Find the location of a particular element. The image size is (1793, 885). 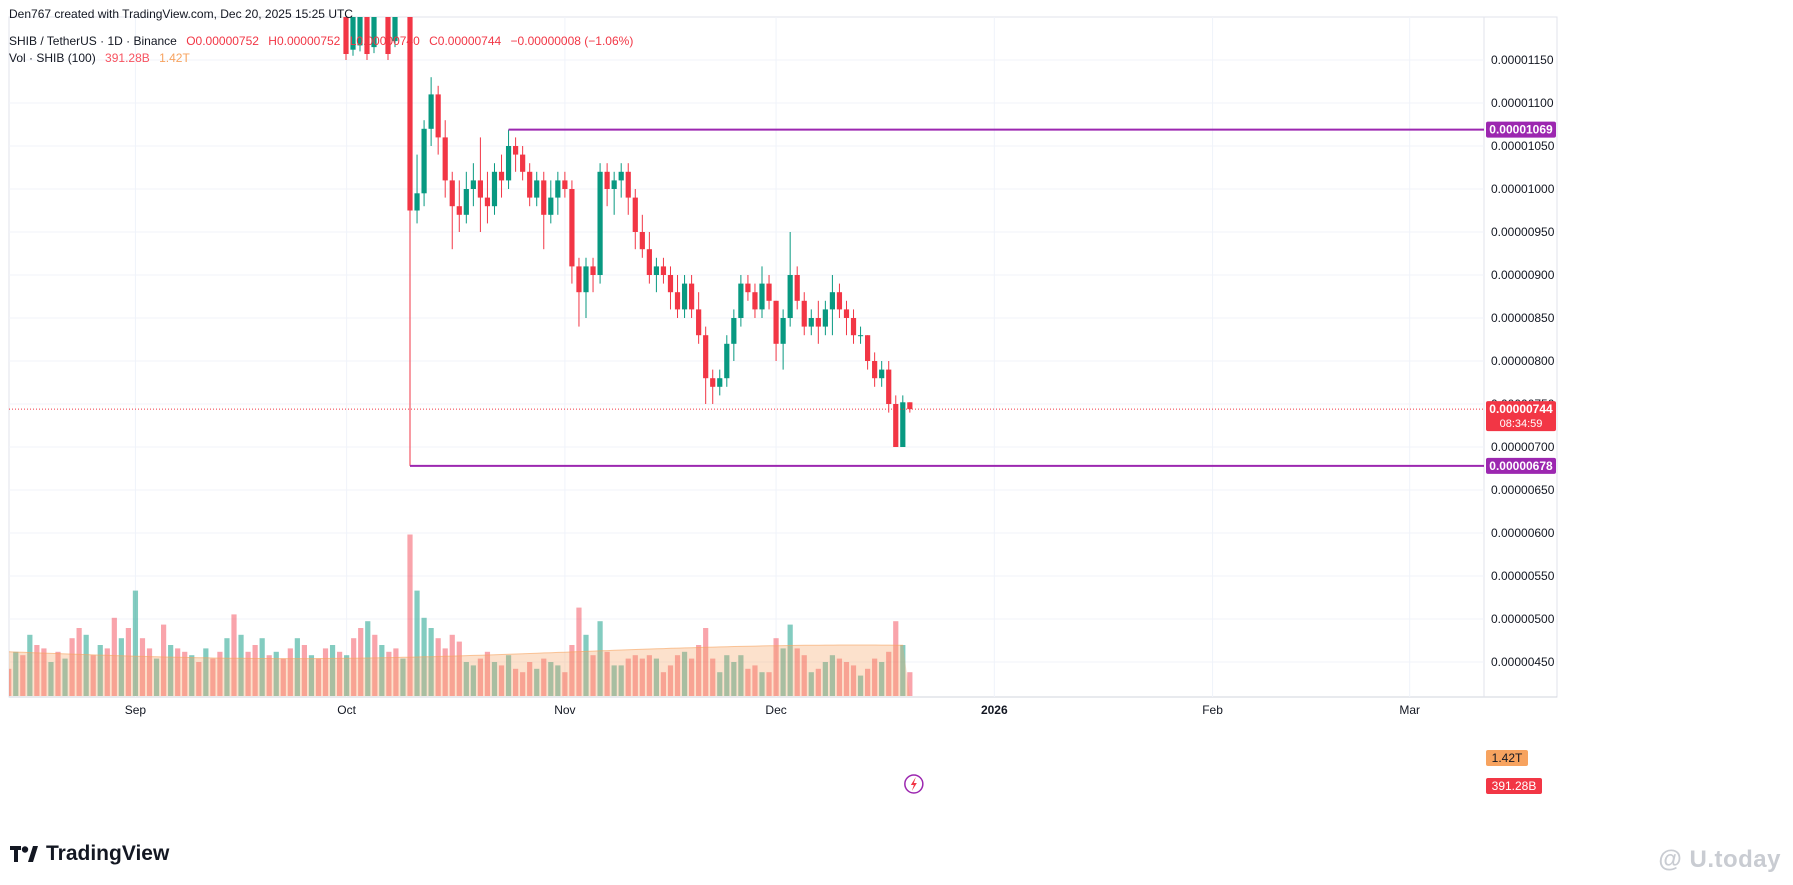

level-badge-label: 0.00001069 is located at coordinates (1521, 130).